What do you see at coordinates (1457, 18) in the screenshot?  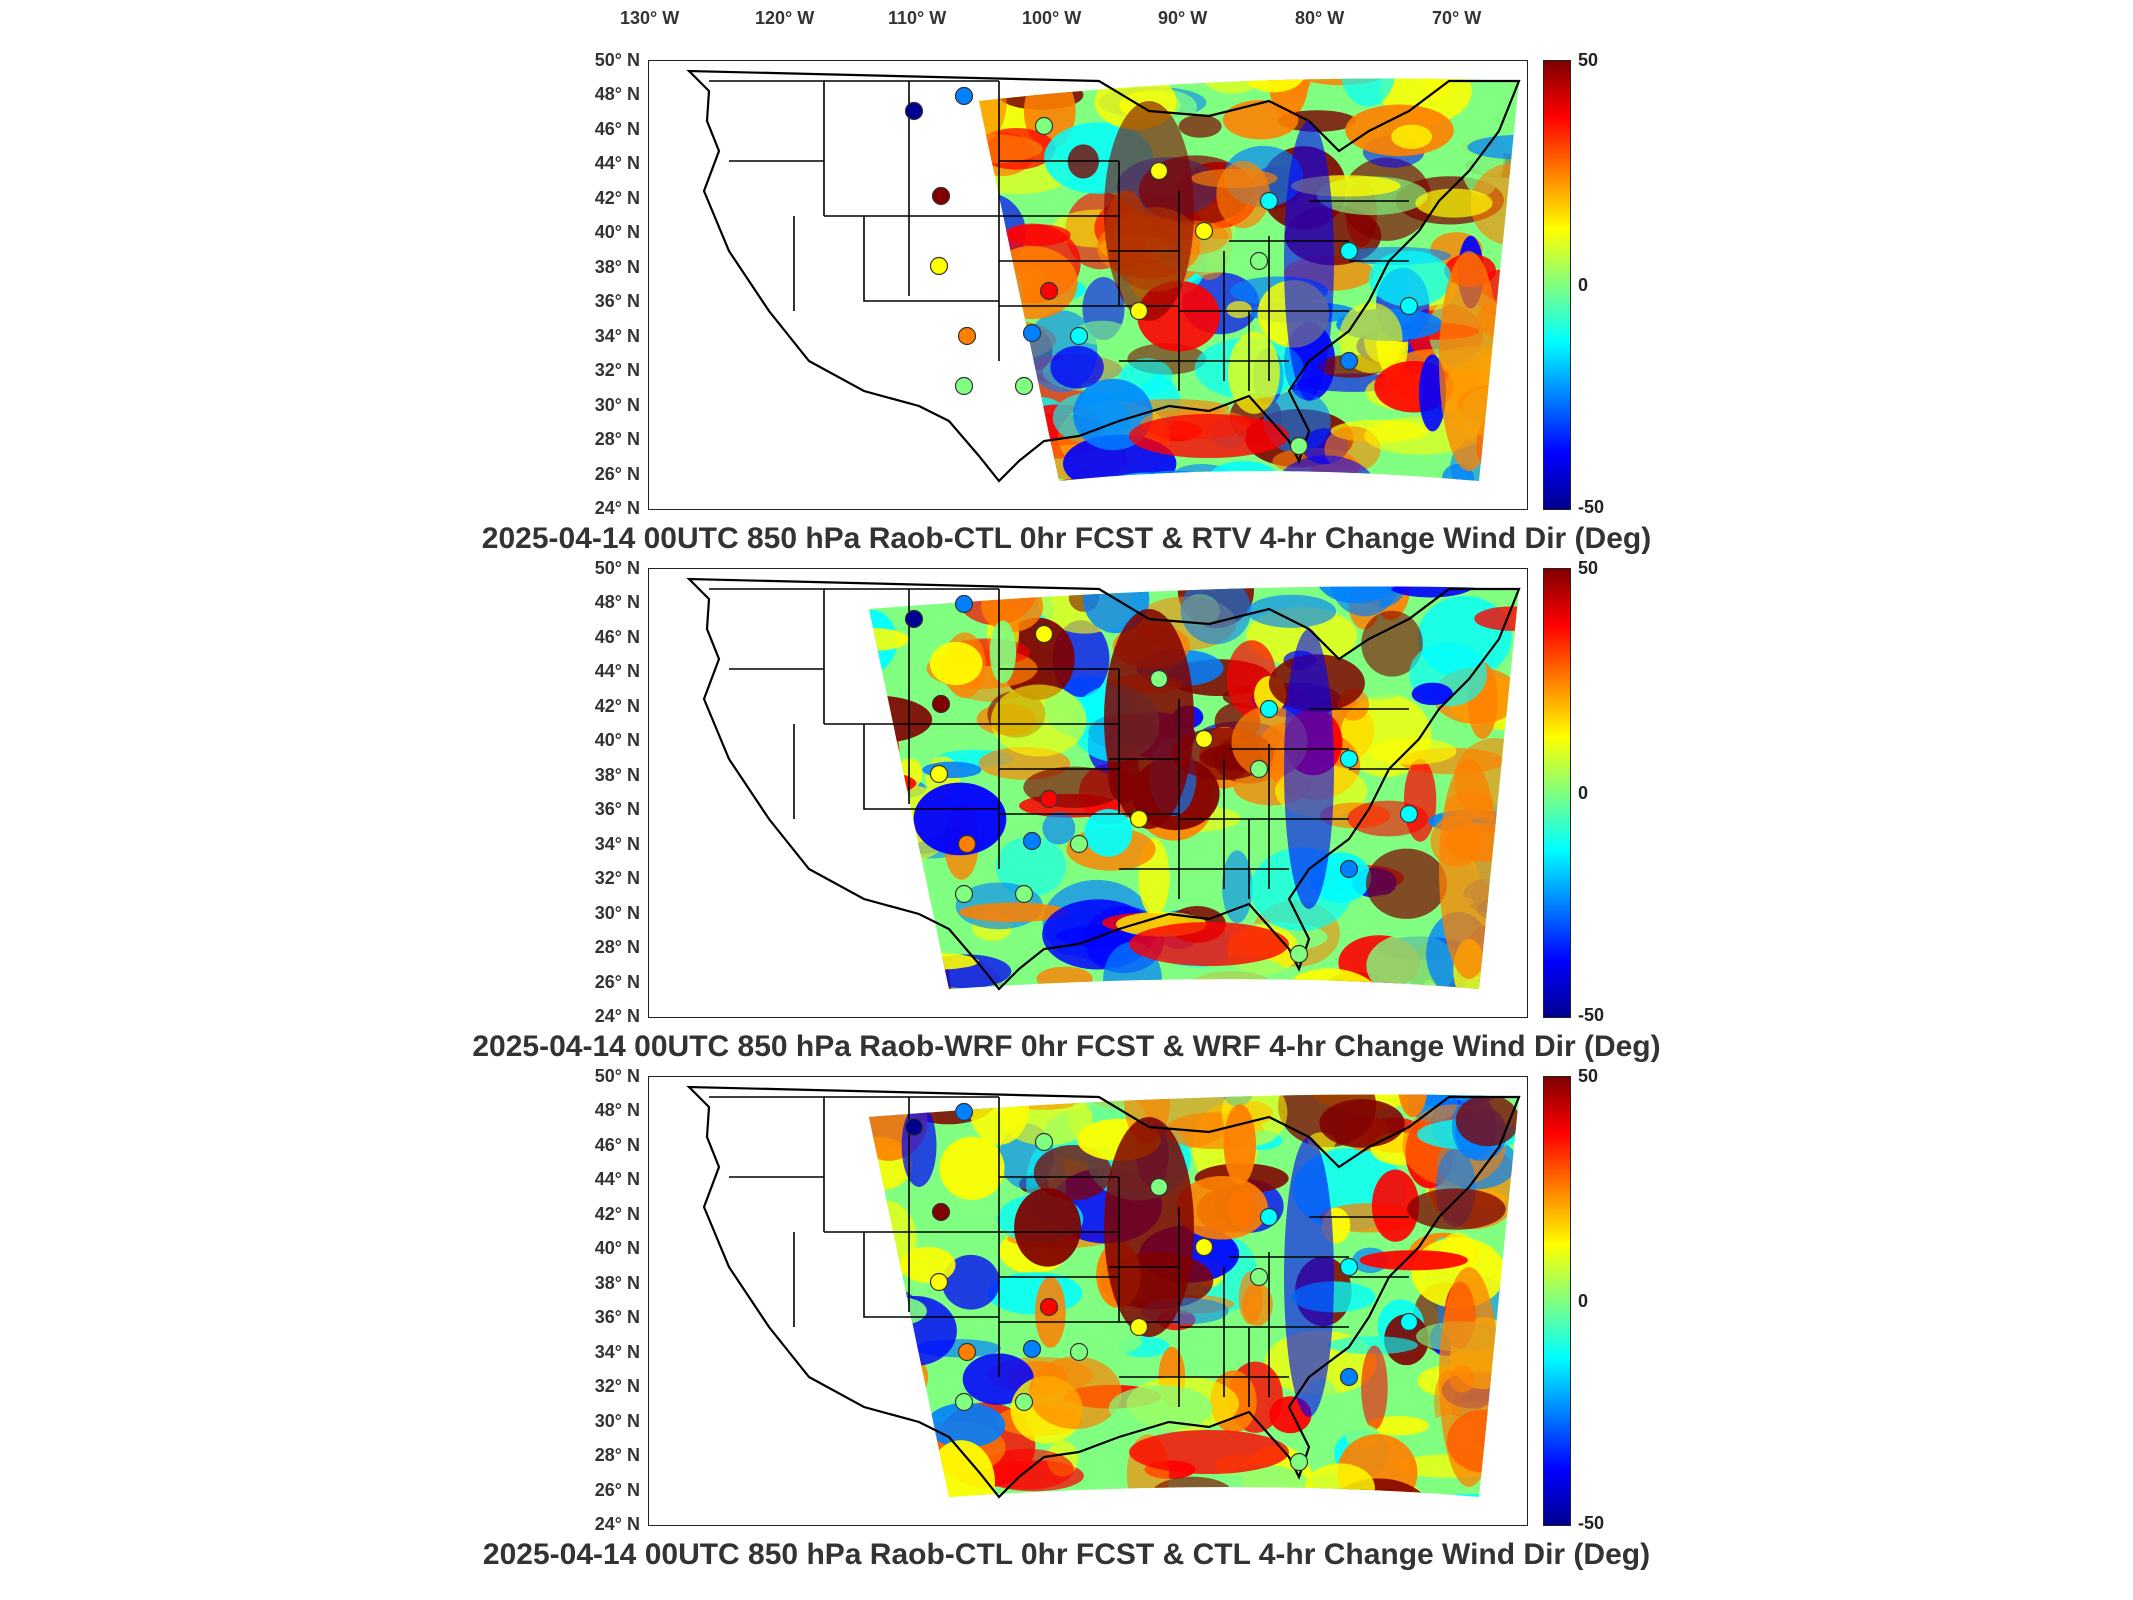 I see `lon-label: 70° W` at bounding box center [1457, 18].